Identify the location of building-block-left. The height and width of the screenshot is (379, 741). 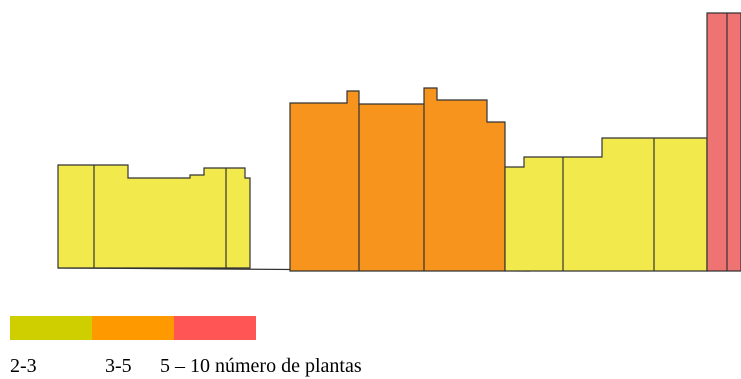
(154, 216).